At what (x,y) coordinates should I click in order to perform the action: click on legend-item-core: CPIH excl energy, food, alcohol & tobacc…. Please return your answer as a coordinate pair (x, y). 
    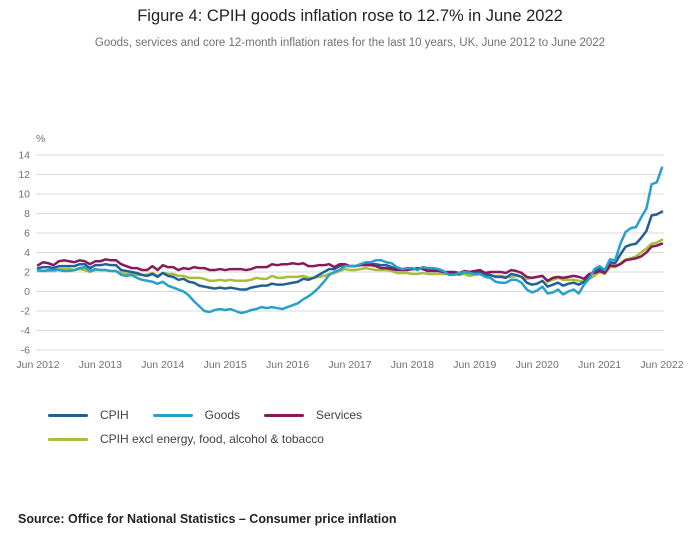
    Looking at the image, I should click on (186, 439).